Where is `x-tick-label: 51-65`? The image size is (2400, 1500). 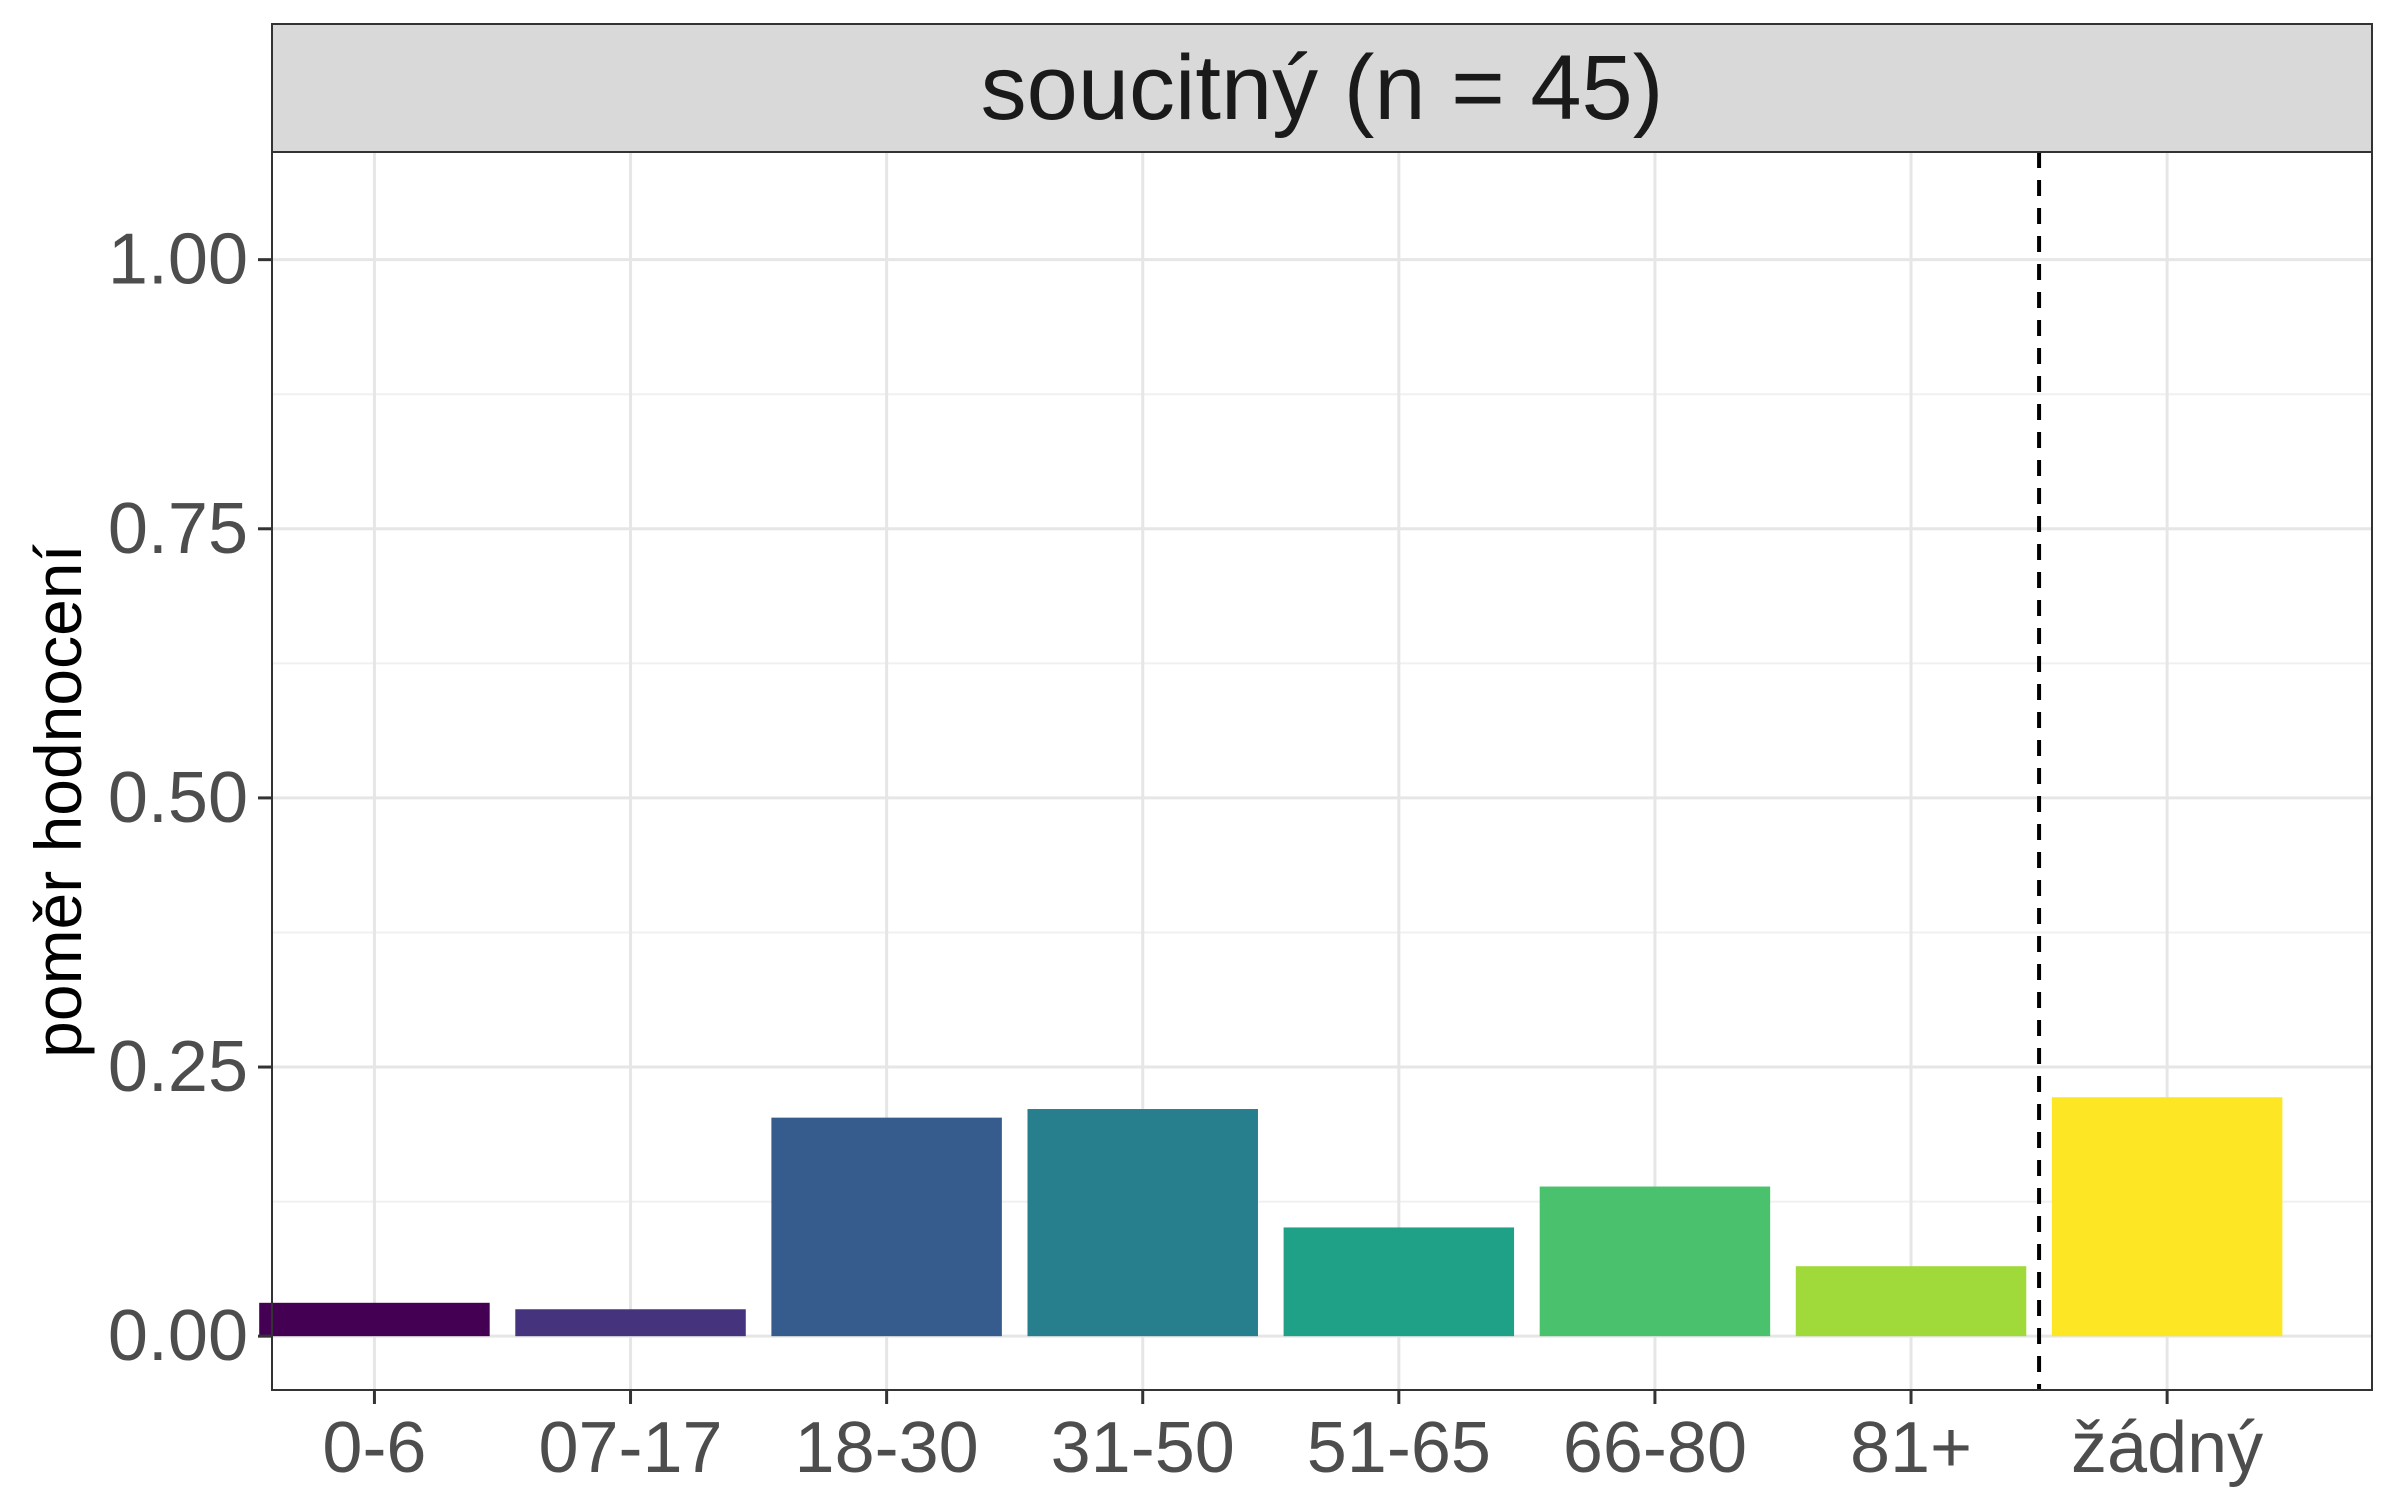 x-tick-label: 51-65 is located at coordinates (1399, 1448).